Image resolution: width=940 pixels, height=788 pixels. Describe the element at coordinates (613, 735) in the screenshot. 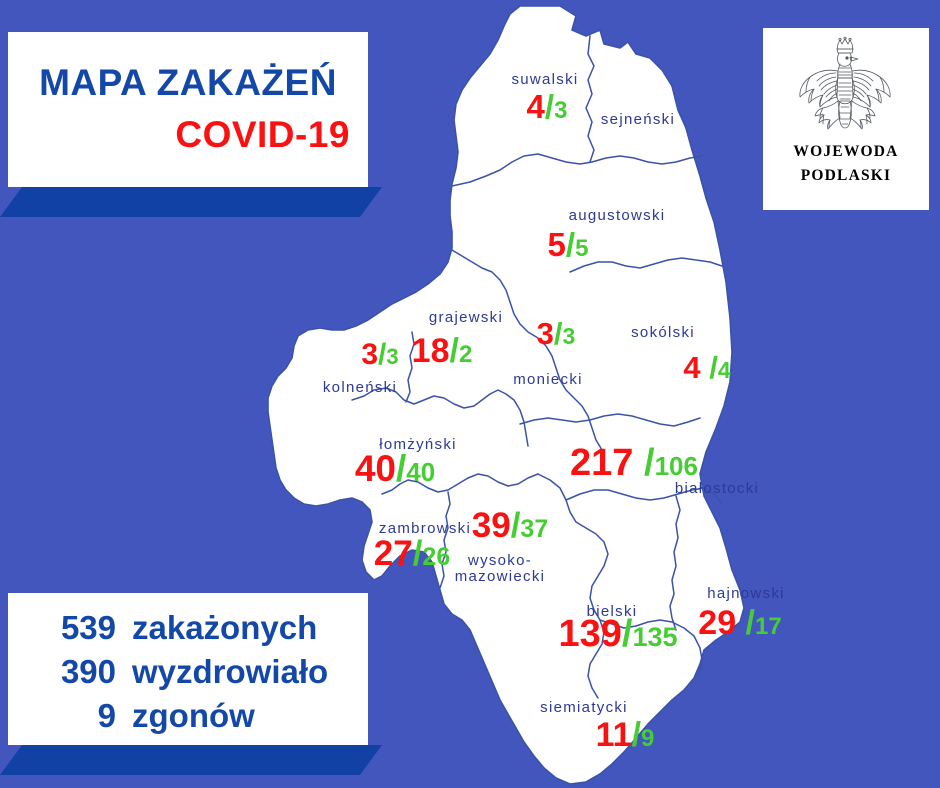

I see `cases-value-siemiatycki: 11` at that location.